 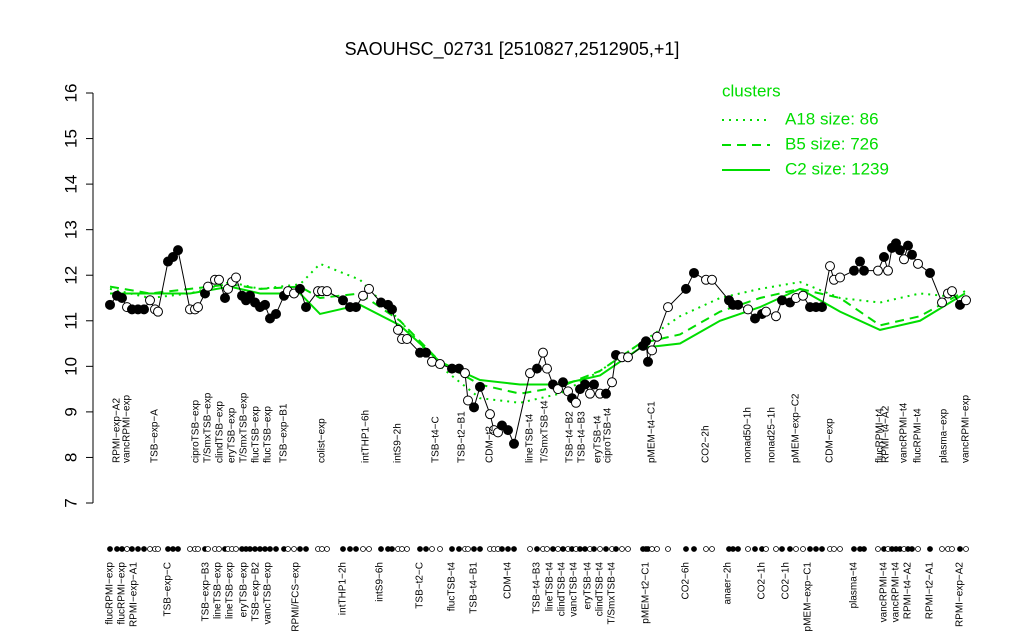 What do you see at coordinates (762, 581) in the screenshot?
I see `sample-label: CO2−1h` at bounding box center [762, 581].